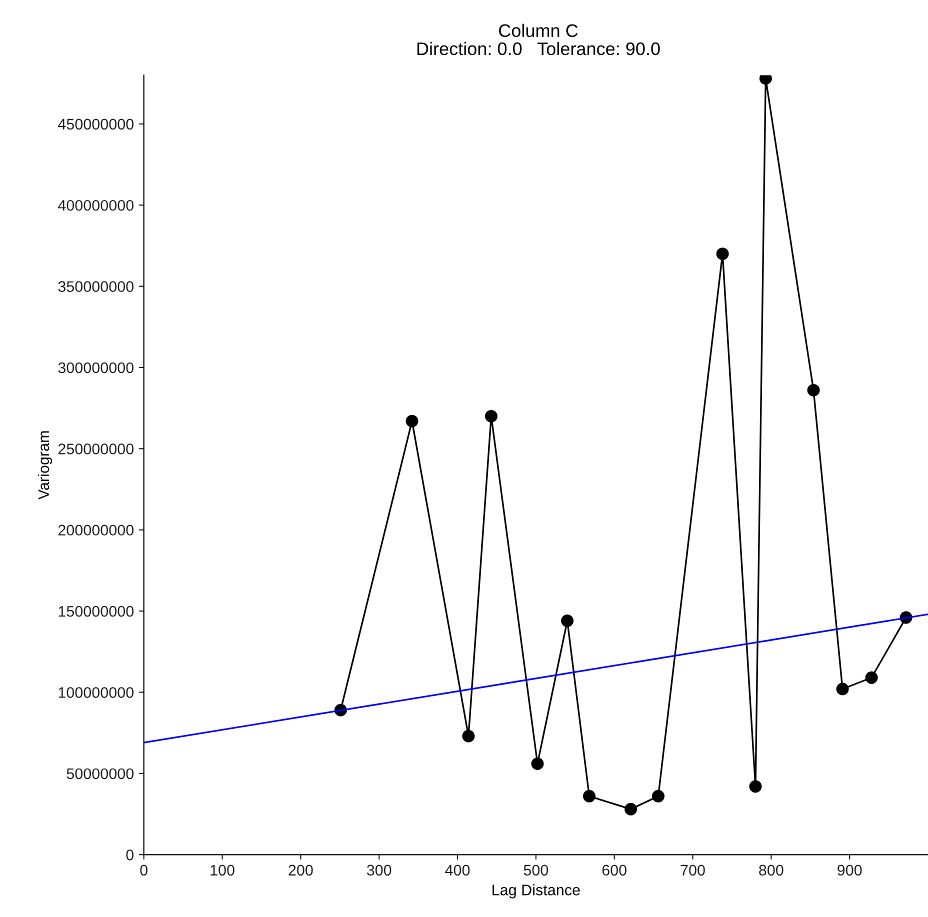  What do you see at coordinates (144, 870) in the screenshot?
I see `x-tick-label: 0` at bounding box center [144, 870].